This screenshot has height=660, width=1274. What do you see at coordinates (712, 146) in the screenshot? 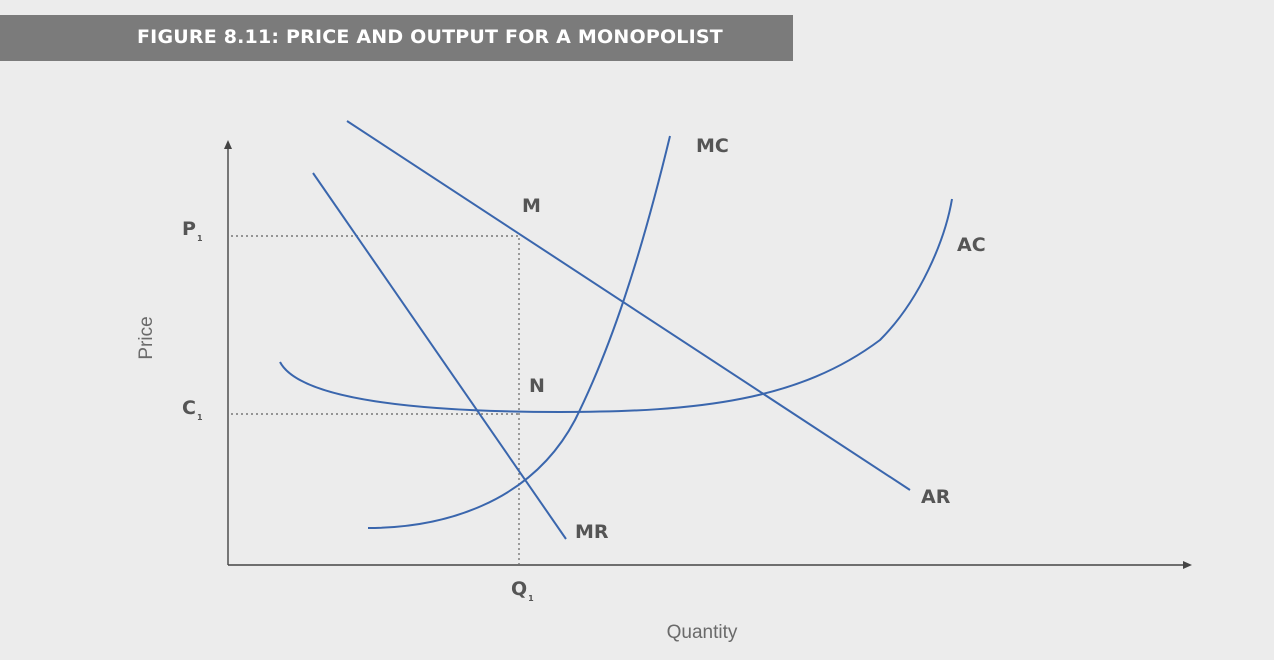
I see `mc-label: MC` at bounding box center [712, 146].